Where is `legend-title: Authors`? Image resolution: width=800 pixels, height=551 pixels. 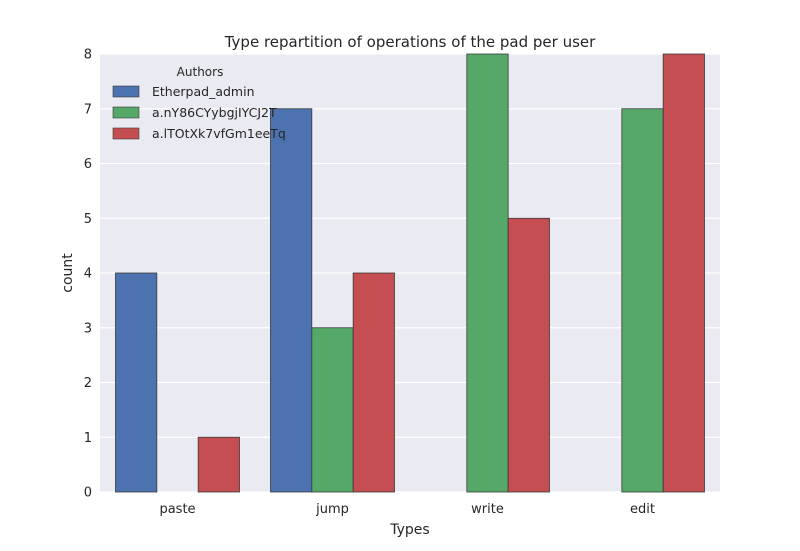 legend-title: Authors is located at coordinates (200, 72).